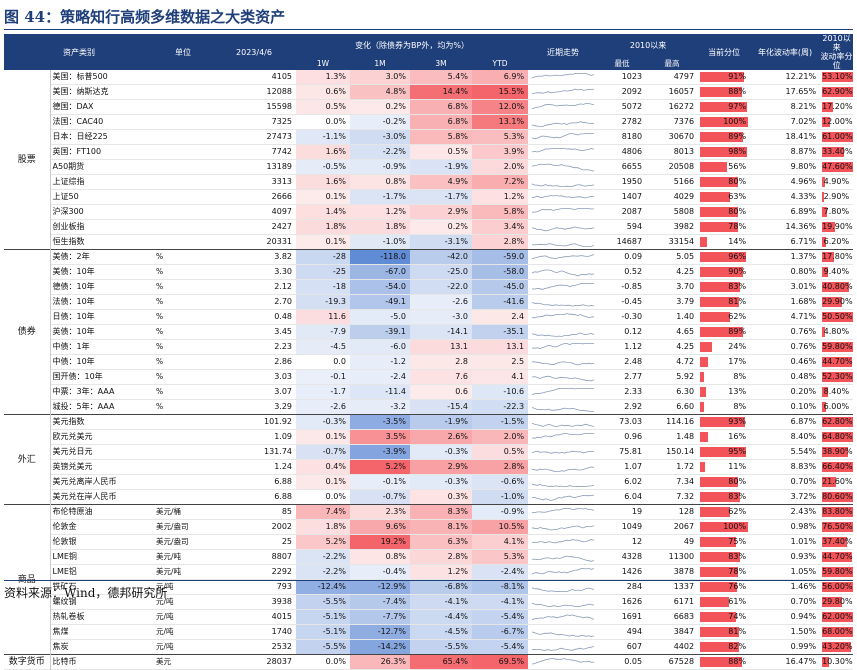  What do you see at coordinates (837, 526) in the screenshot?
I see `vol-percentile-label: 76.50%` at bounding box center [837, 526].